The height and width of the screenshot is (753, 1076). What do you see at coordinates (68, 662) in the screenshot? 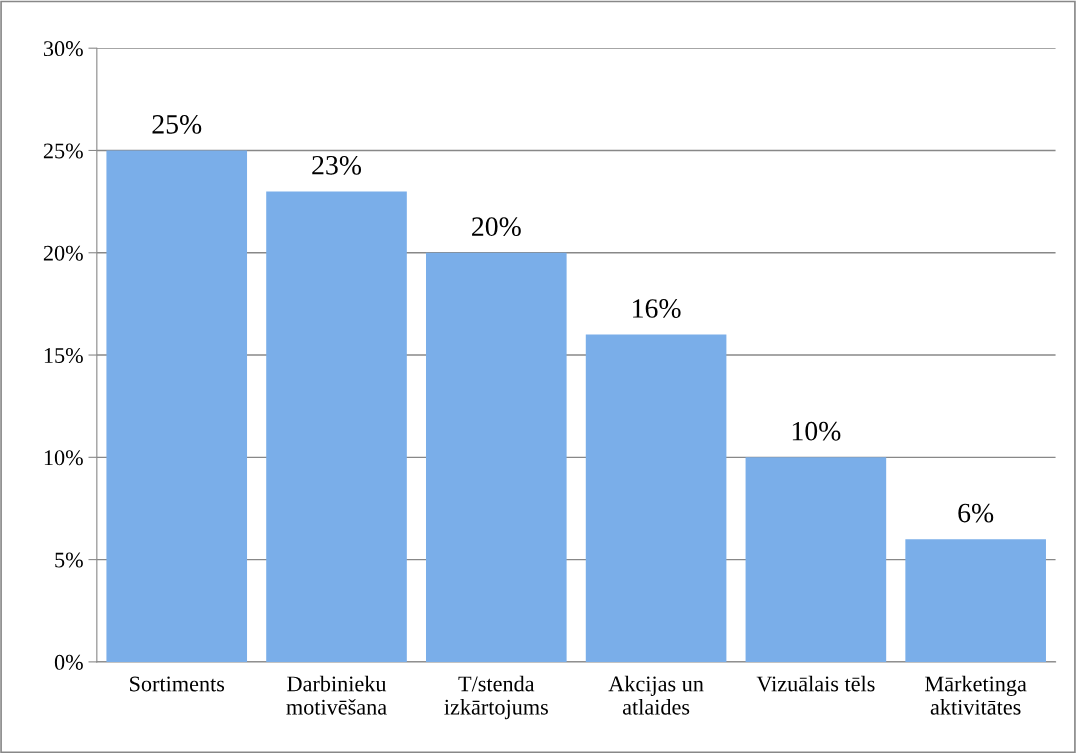
I see `y-tick-label: 0%` at bounding box center [68, 662].